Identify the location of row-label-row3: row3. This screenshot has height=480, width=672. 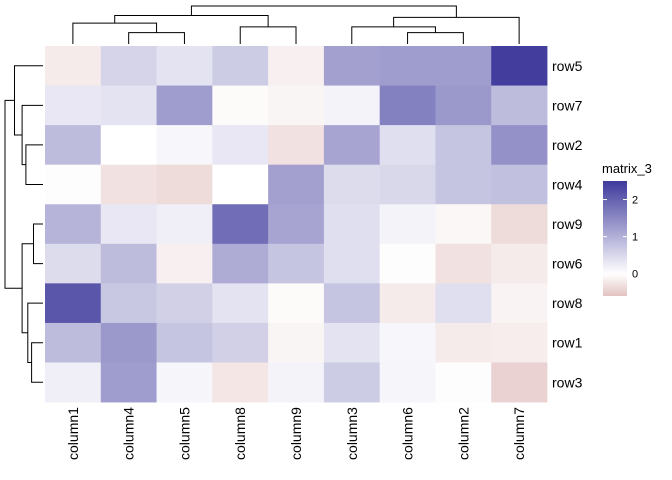
(567, 382).